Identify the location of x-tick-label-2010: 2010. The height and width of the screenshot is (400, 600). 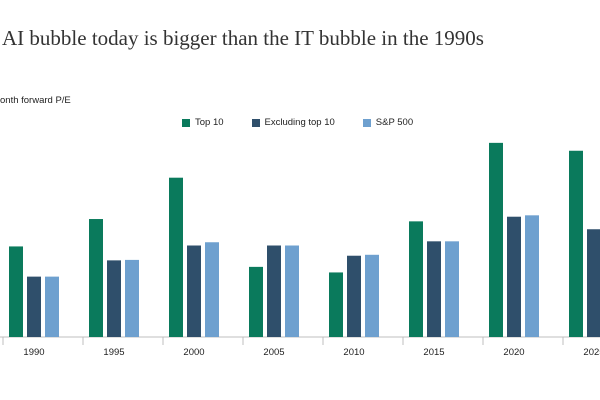
(353, 352).